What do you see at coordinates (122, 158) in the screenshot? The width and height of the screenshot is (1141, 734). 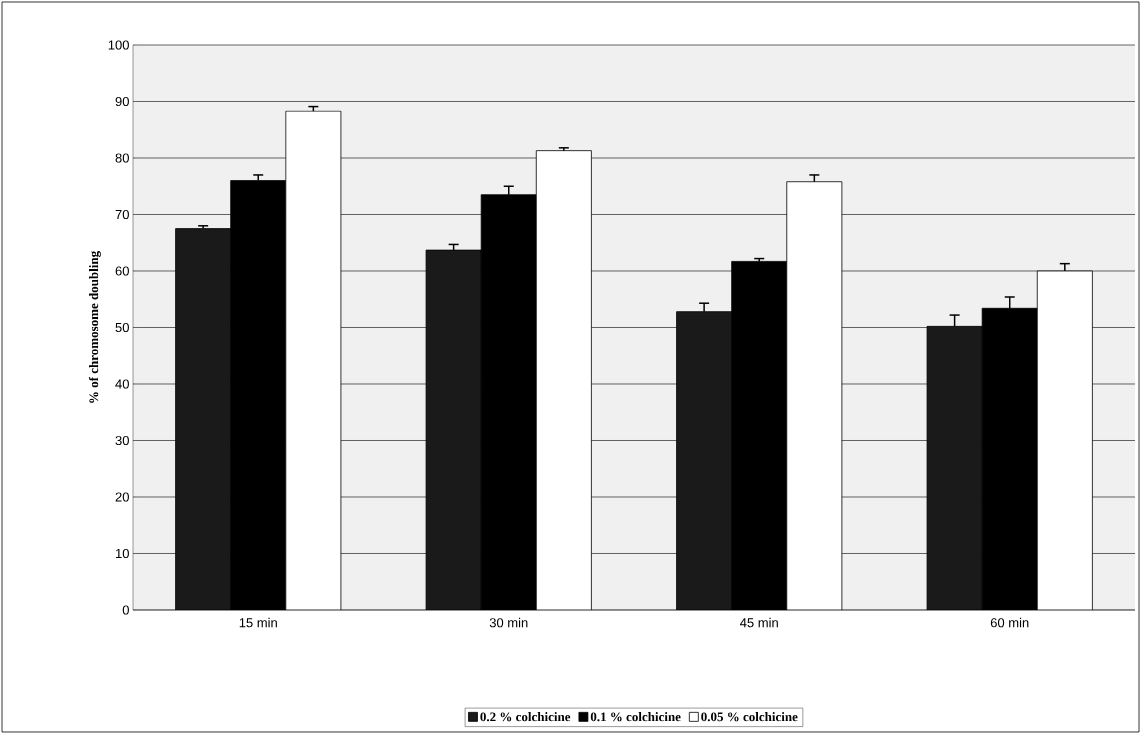 I see `y-tick-label: 80` at bounding box center [122, 158].